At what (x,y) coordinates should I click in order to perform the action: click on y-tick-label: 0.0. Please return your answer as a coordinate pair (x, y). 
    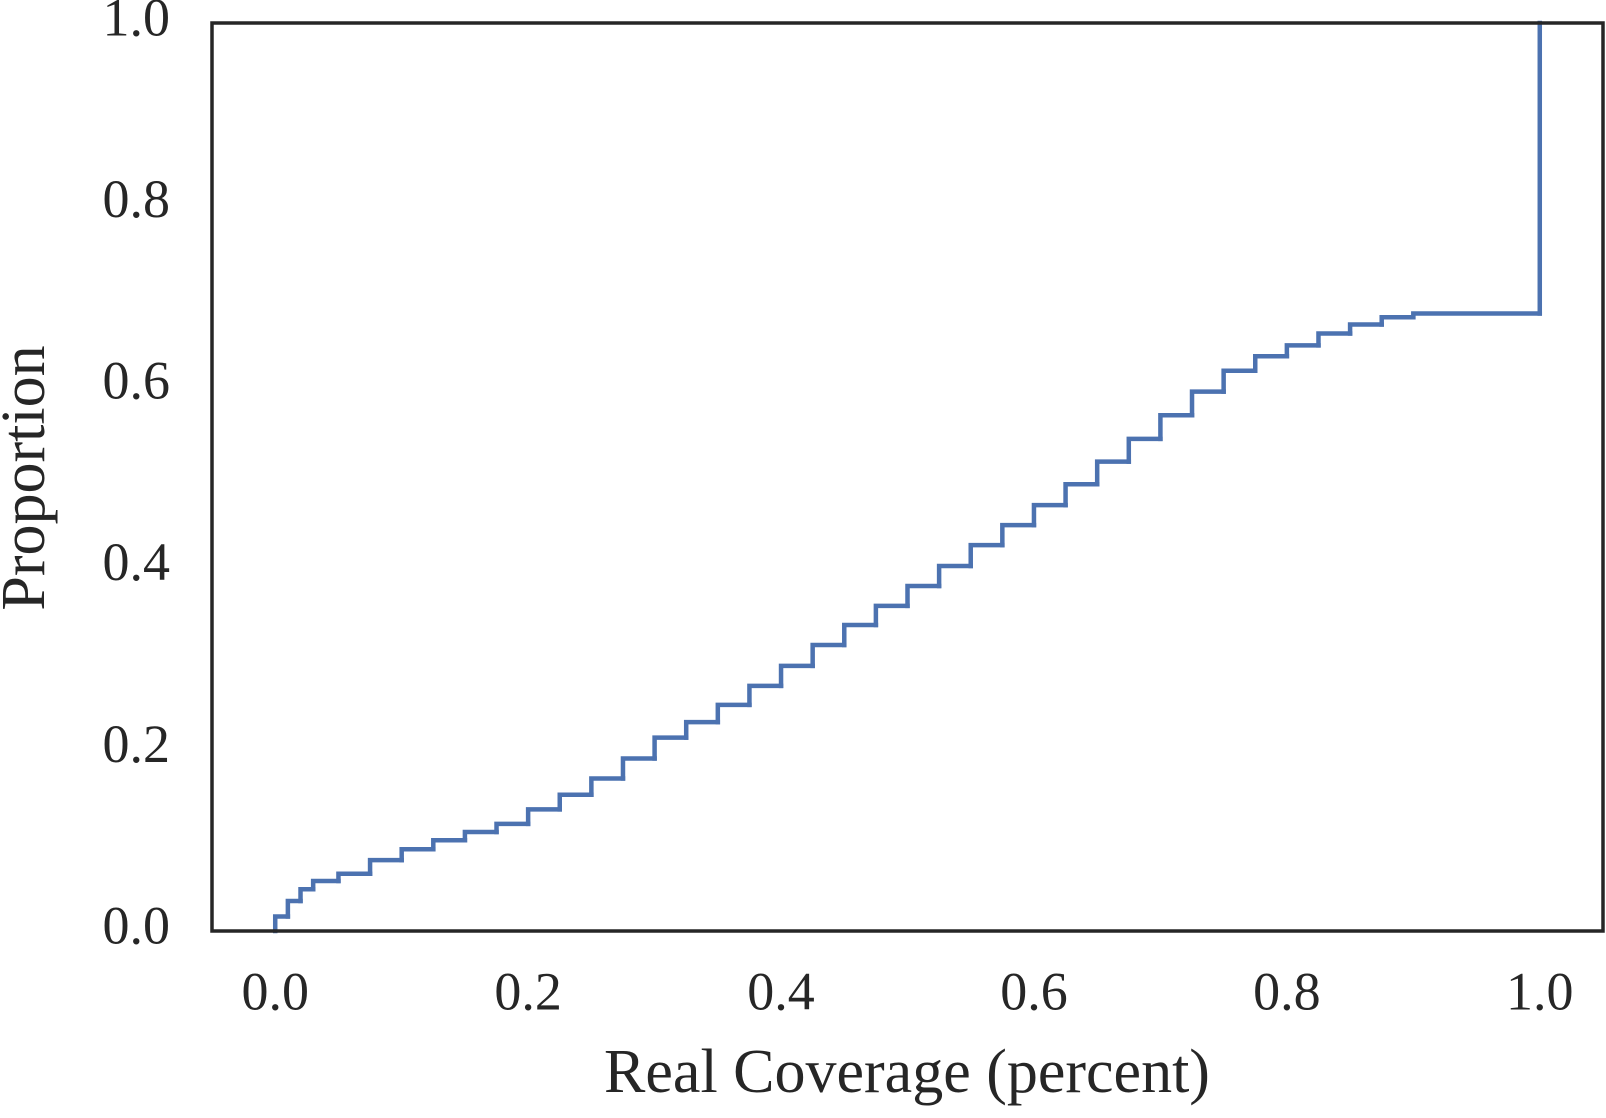
    Looking at the image, I should click on (137, 925).